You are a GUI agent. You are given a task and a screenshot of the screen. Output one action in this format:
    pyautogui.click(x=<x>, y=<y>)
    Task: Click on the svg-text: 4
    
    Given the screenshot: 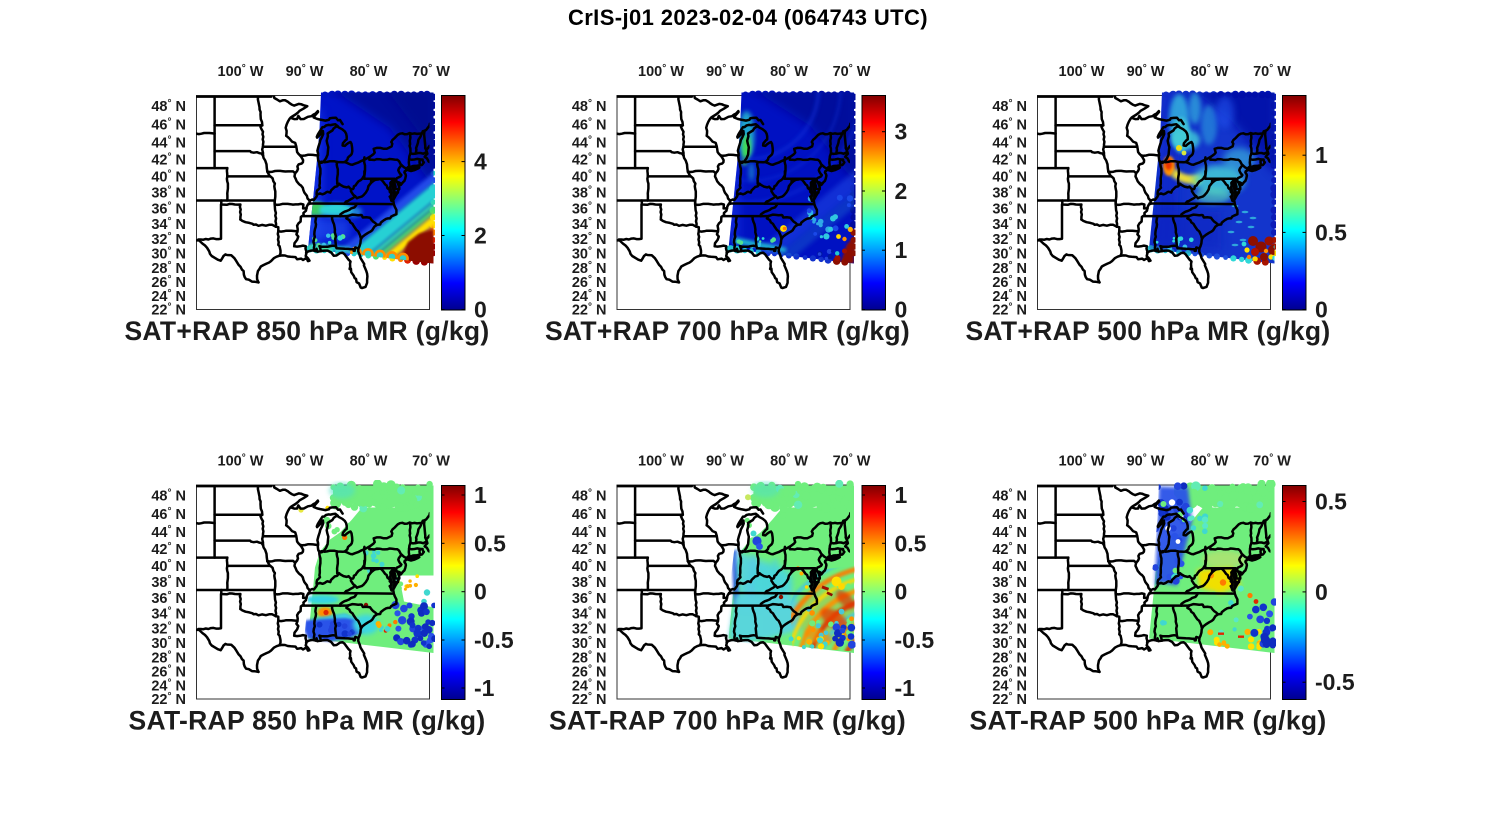 What is the action you would take?
    pyautogui.click(x=480, y=162)
    